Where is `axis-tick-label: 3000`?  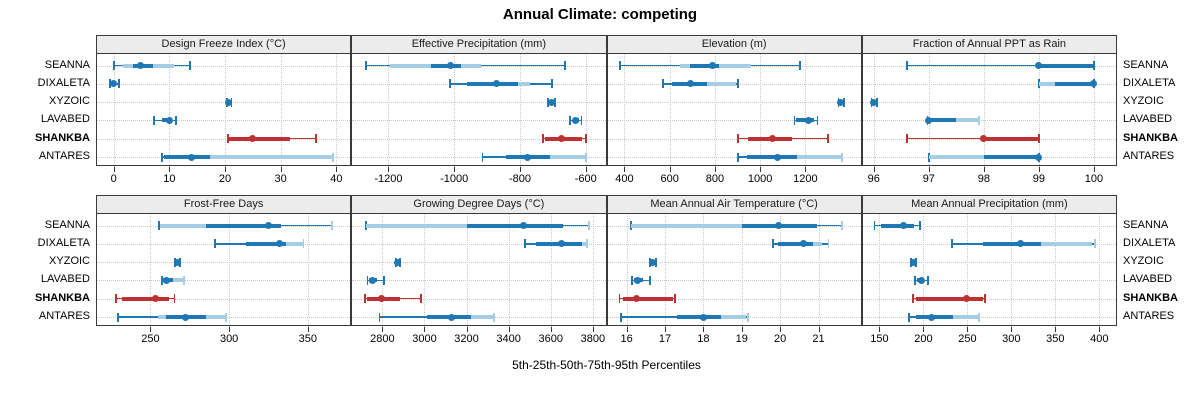 axis-tick-label: 3000 is located at coordinates (424, 339).